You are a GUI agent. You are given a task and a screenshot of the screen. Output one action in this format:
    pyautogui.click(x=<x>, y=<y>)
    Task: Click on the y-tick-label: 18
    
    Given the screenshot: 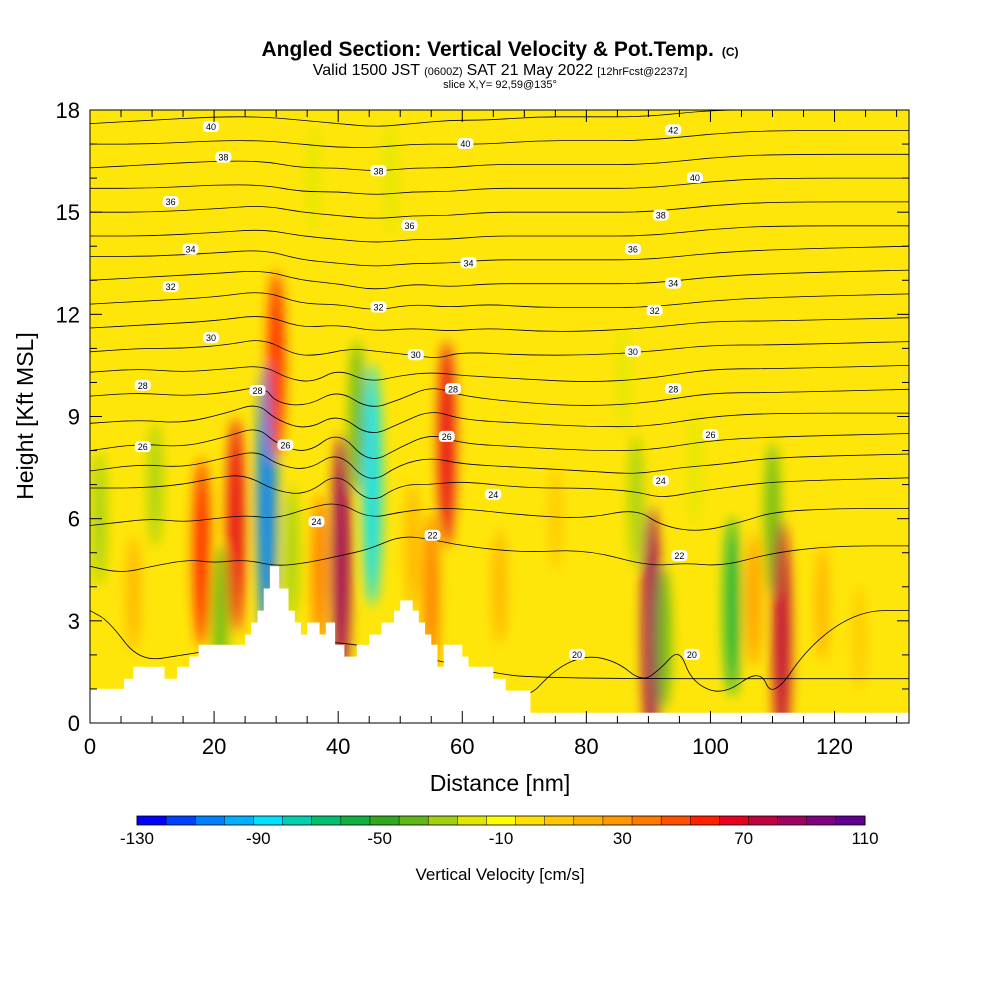 What is the action you would take?
    pyautogui.click(x=68, y=110)
    